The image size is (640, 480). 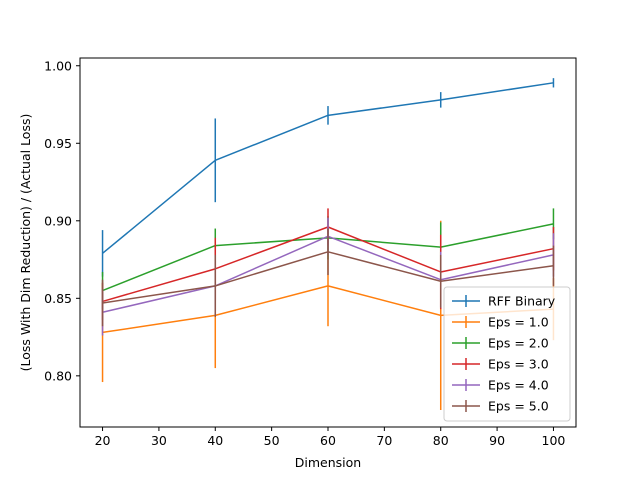 What do you see at coordinates (215, 440) in the screenshot?
I see `x-tick-label: 40` at bounding box center [215, 440].